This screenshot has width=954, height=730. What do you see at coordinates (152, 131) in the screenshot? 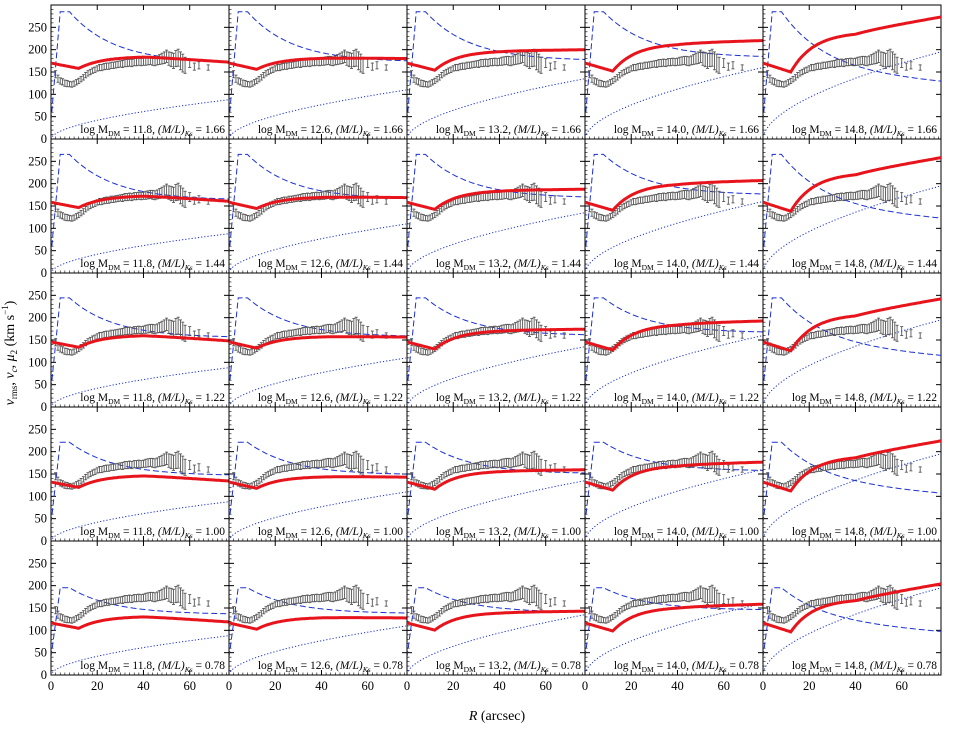
I see `panel-label: log MDM = 11.8, (M/L)Ks = 1.66` at bounding box center [152, 131].